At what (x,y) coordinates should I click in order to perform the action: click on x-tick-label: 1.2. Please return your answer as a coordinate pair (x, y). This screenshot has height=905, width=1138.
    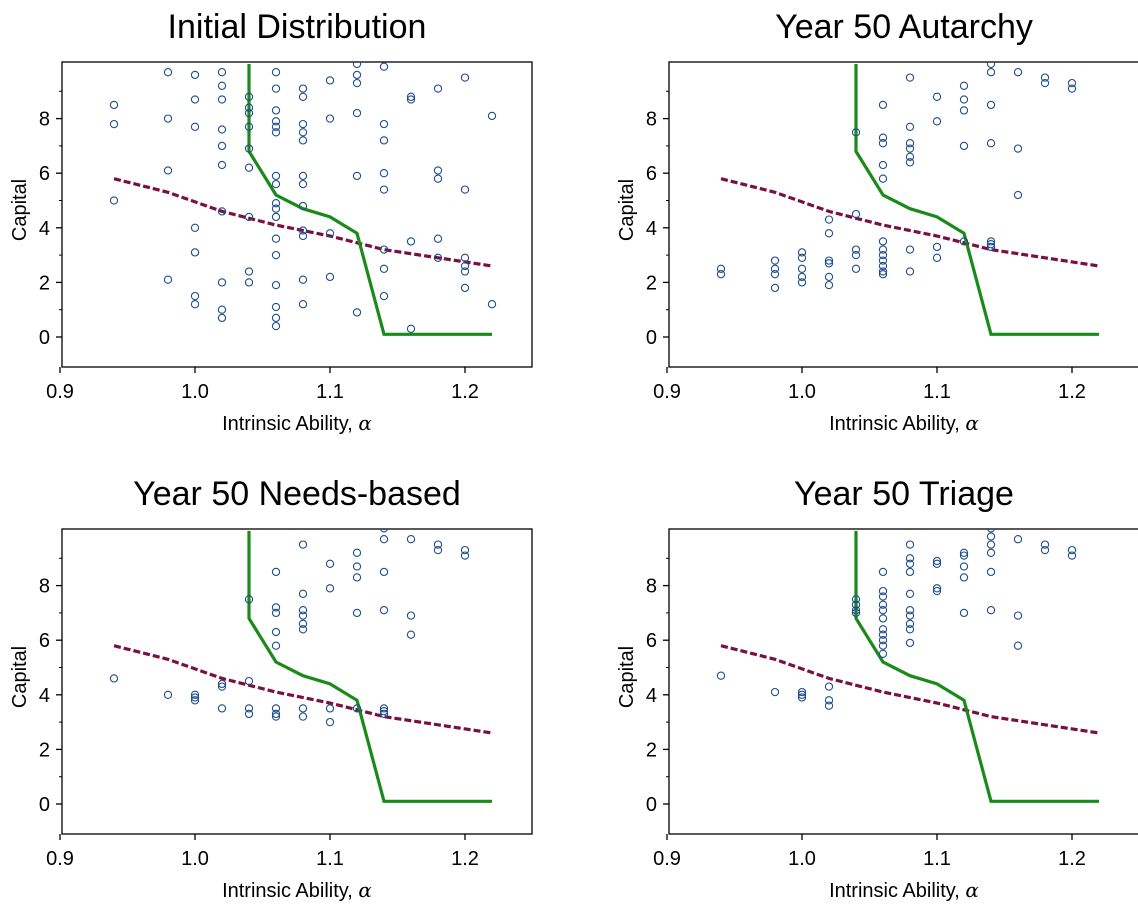
    Looking at the image, I should click on (465, 392).